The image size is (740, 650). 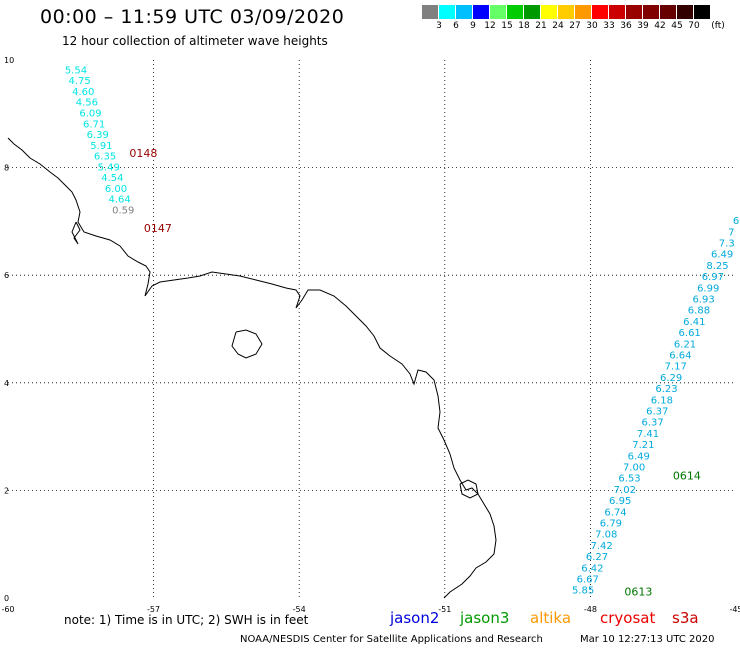 What do you see at coordinates (76, 70) in the screenshot?
I see `wave-height-value: 5.54` at bounding box center [76, 70].